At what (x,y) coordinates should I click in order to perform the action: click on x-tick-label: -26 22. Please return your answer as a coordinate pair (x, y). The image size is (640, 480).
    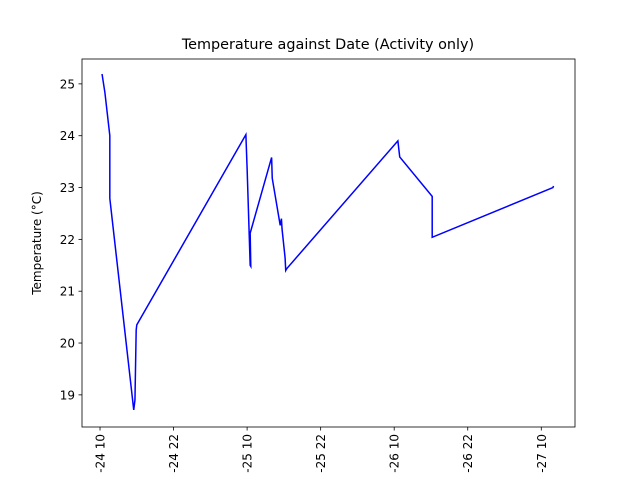
    Looking at the image, I should click on (468, 453).